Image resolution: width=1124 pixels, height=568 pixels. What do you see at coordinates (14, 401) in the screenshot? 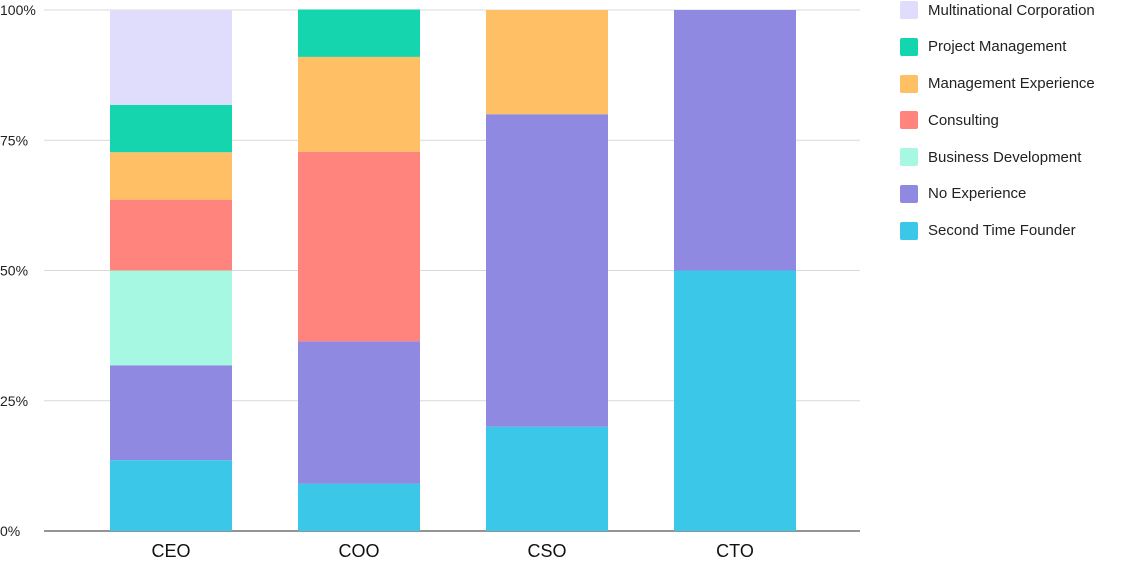
I see `y-tick-label: 25%` at bounding box center [14, 401].